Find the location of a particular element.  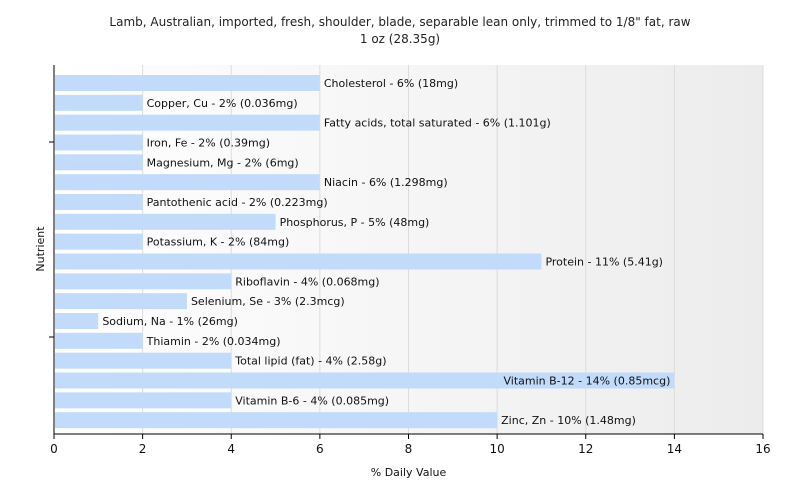

bar-label: Niacin - 6% (1.298mg) is located at coordinates (386, 182).